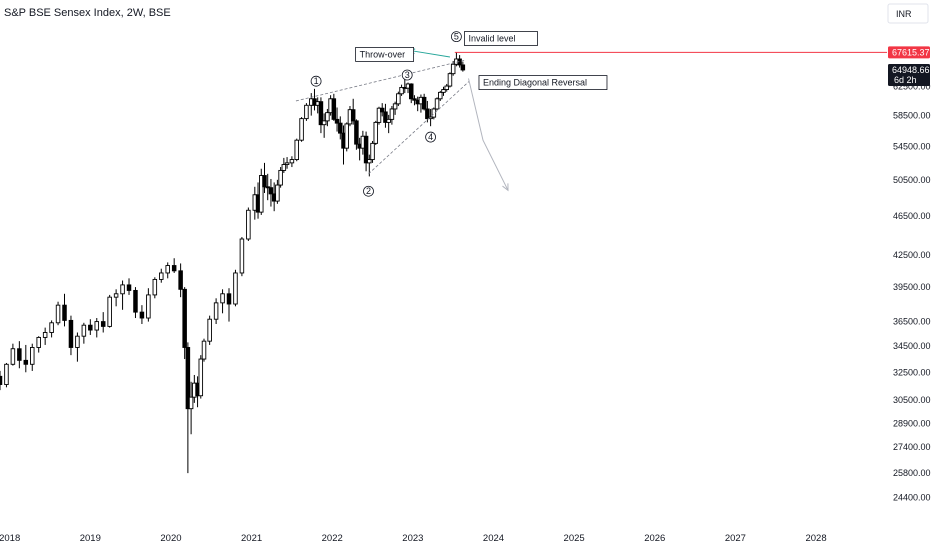 The width and height of the screenshot is (932, 550). What do you see at coordinates (491, 39) in the screenshot?
I see `annotation-text: Invalid level` at bounding box center [491, 39].